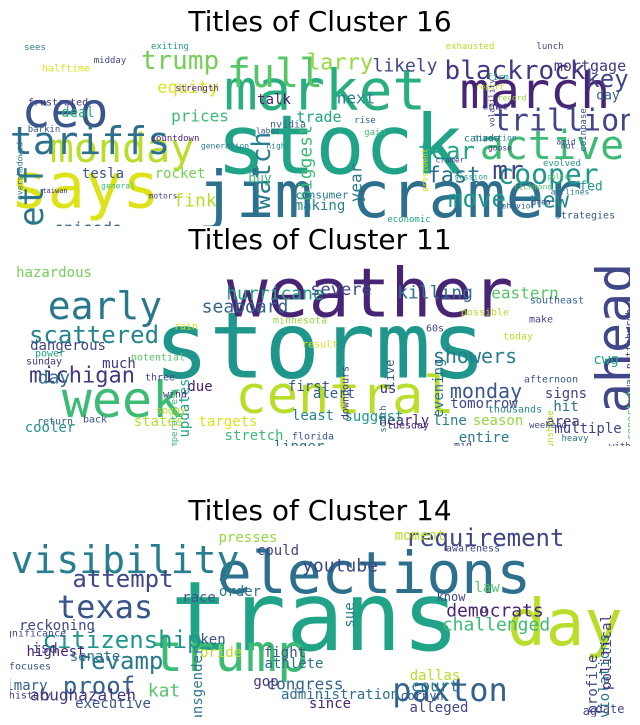 The height and width of the screenshot is (725, 640). What do you see at coordinates (318, 117) in the screenshot?
I see `cloud-word: trade` at bounding box center [318, 117].